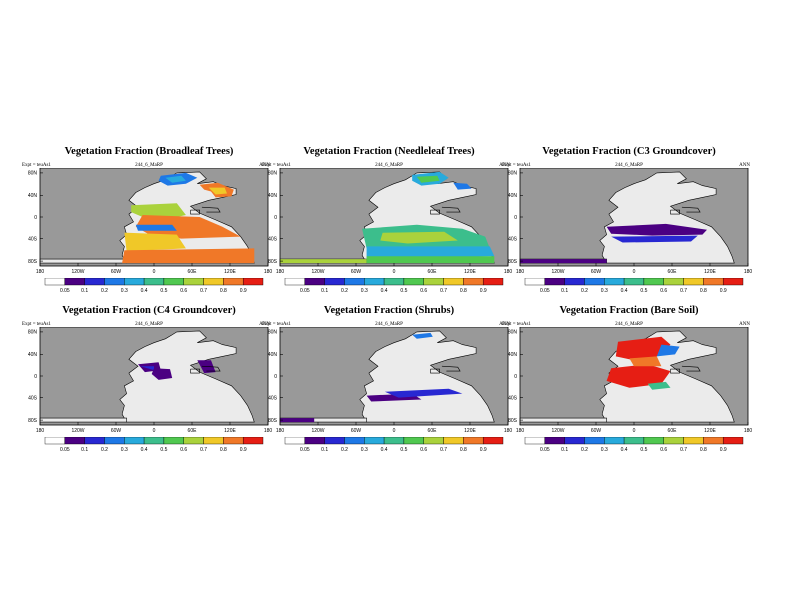 The width and height of the screenshot is (800, 600). What do you see at coordinates (513, 398) in the screenshot?
I see `lat-label: 40S` at bounding box center [513, 398].